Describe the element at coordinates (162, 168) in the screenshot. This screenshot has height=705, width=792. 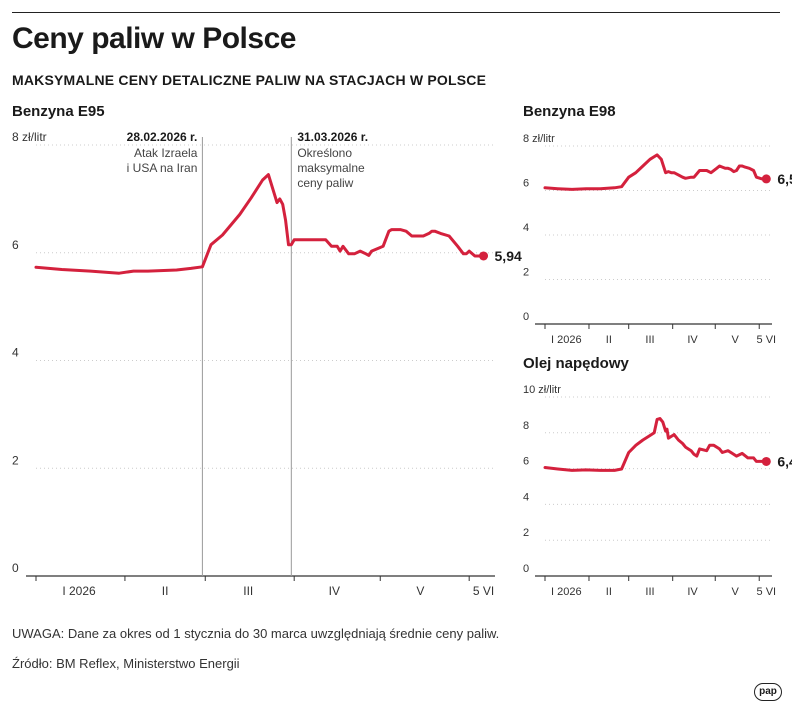
I see `event-text: i USA na Iran` at that location.